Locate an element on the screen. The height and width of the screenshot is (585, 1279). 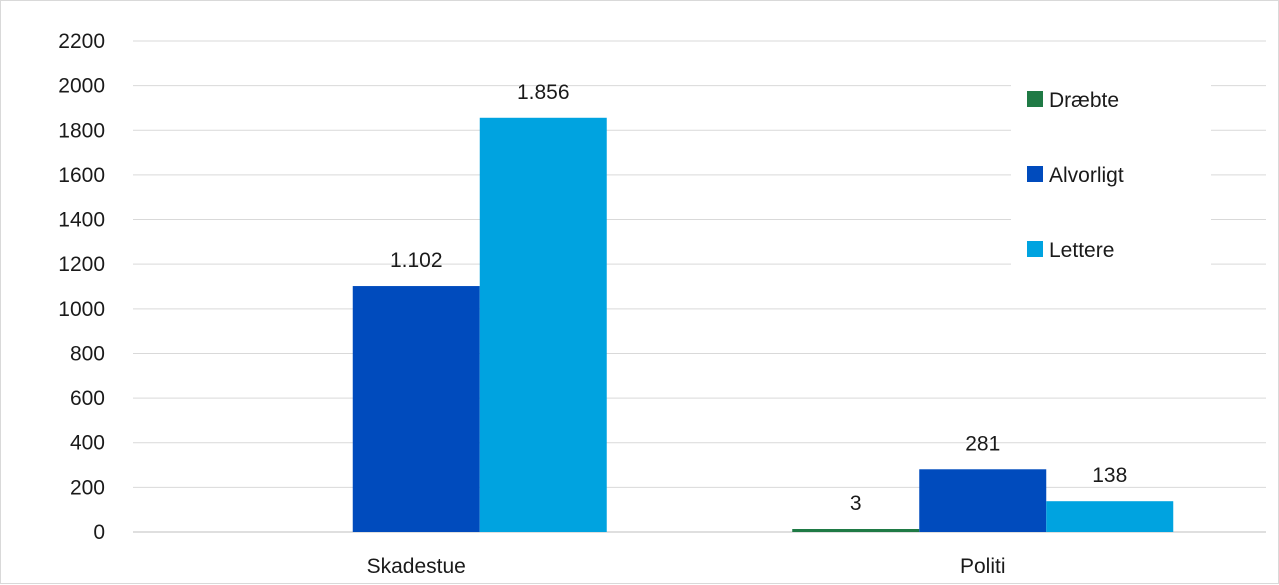
legend: Dræbte Alvorligt Lettere is located at coordinates (1111, 173).